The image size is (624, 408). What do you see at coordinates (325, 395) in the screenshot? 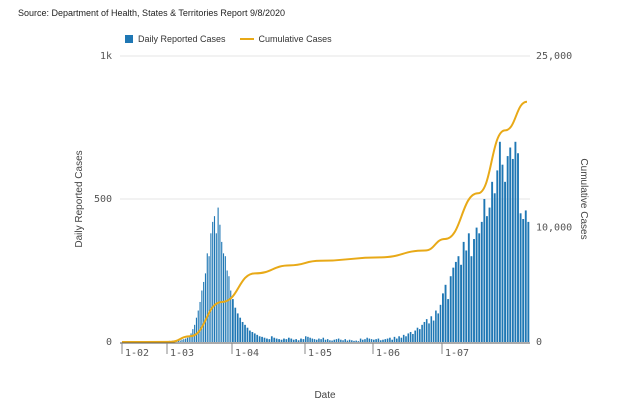
I see `x-axis-title: Date` at bounding box center [325, 395].